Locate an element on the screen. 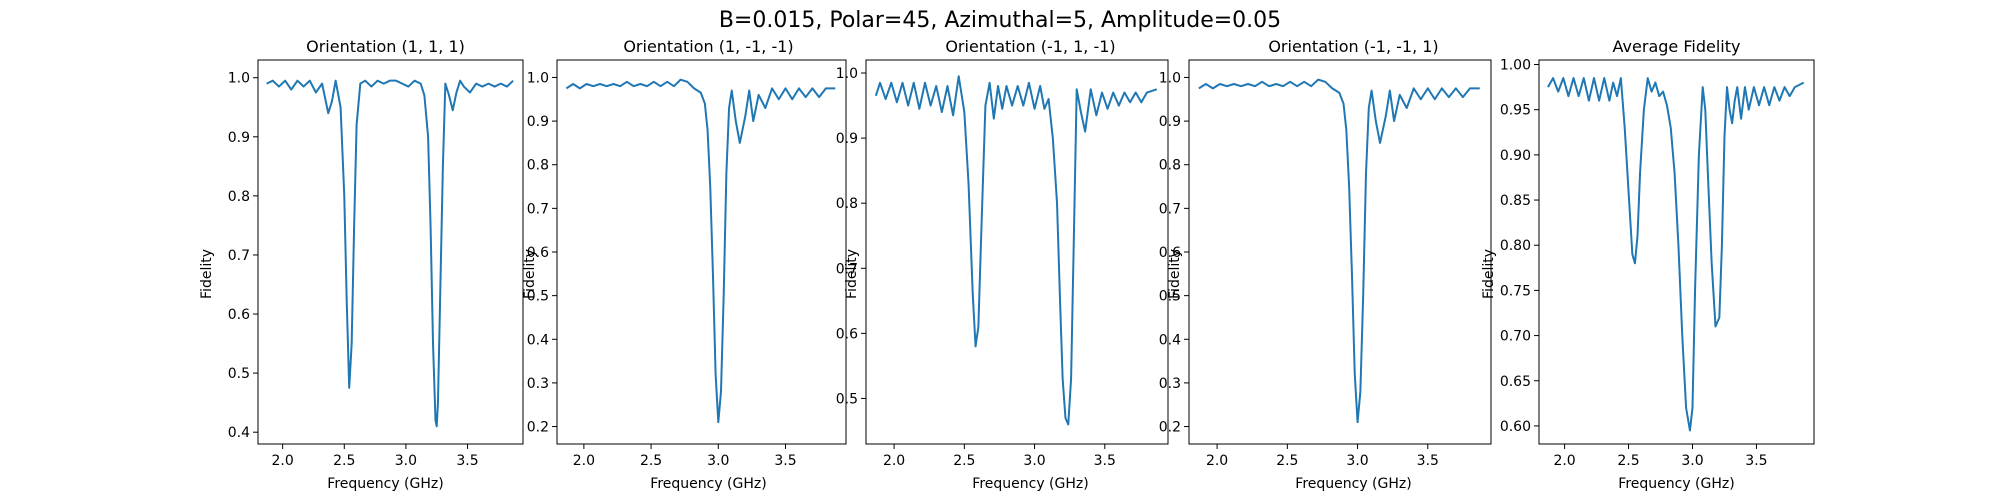 The width and height of the screenshot is (2000, 500). y-tick-label: 0.75 is located at coordinates (1515, 291).